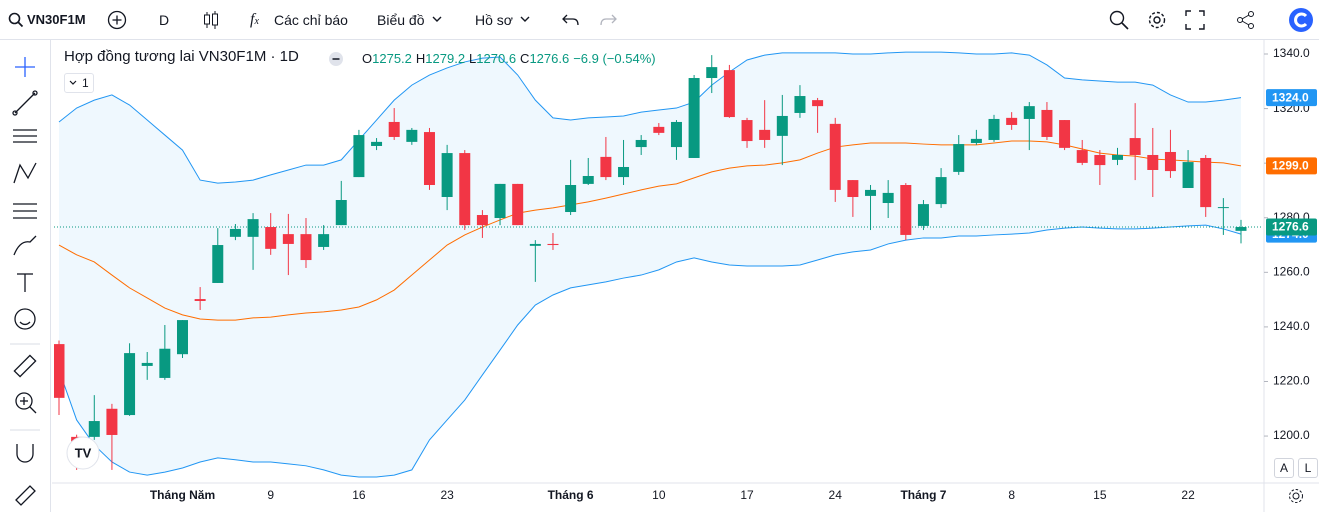 The height and width of the screenshot is (512, 1319). What do you see at coordinates (56, 19) in the screenshot?
I see `symbol: VN30F1M` at bounding box center [56, 19].